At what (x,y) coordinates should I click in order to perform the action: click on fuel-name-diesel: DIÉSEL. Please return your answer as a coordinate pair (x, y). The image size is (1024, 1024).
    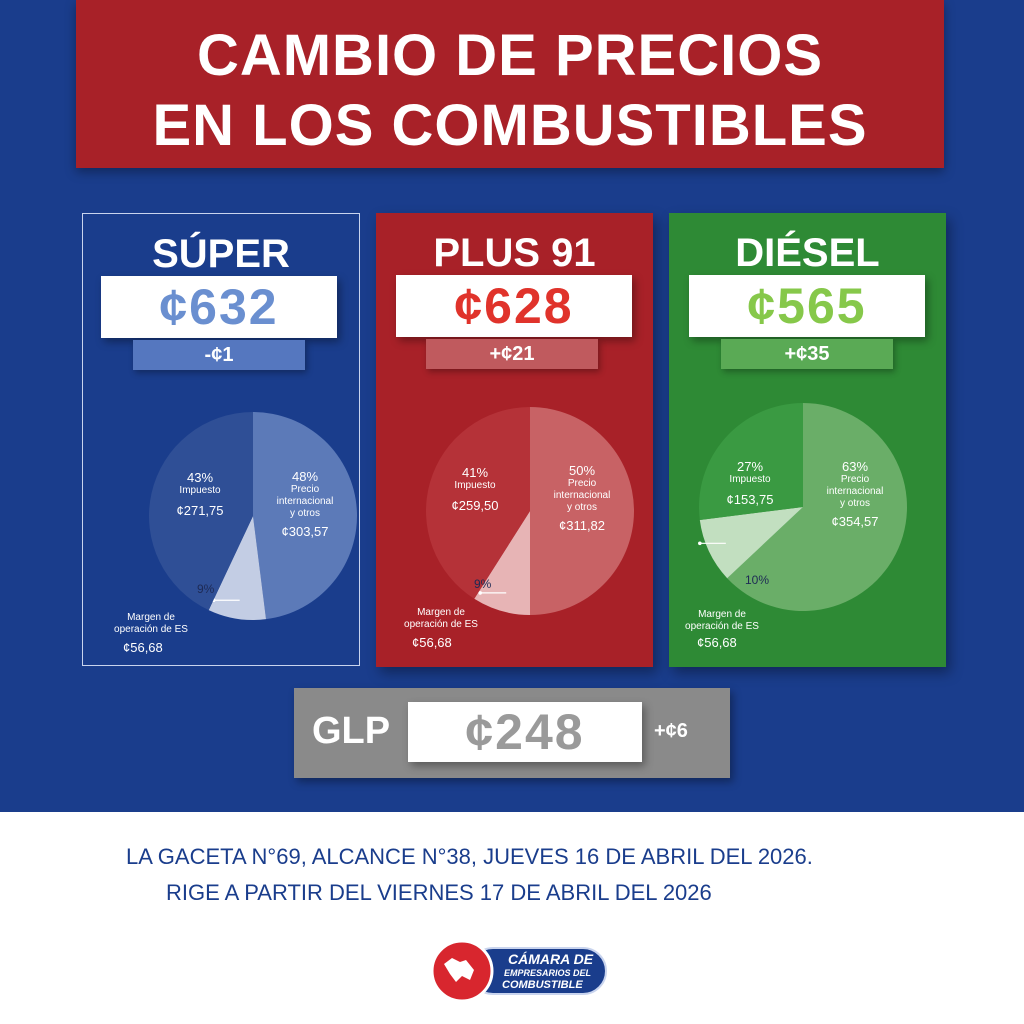
    Looking at the image, I should click on (807, 253).